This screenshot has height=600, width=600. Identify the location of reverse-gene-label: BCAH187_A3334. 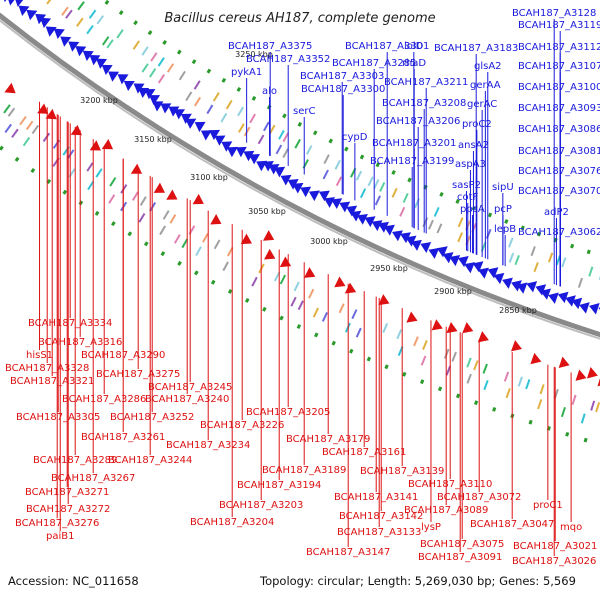
(70, 323).